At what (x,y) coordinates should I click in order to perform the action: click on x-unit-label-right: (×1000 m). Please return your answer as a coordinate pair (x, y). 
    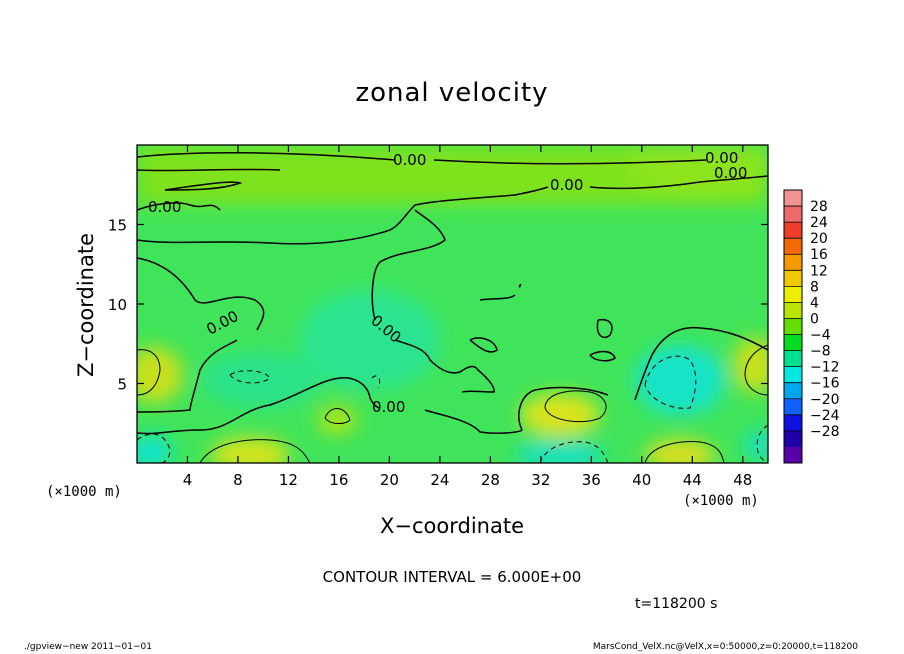
    Looking at the image, I should click on (721, 501).